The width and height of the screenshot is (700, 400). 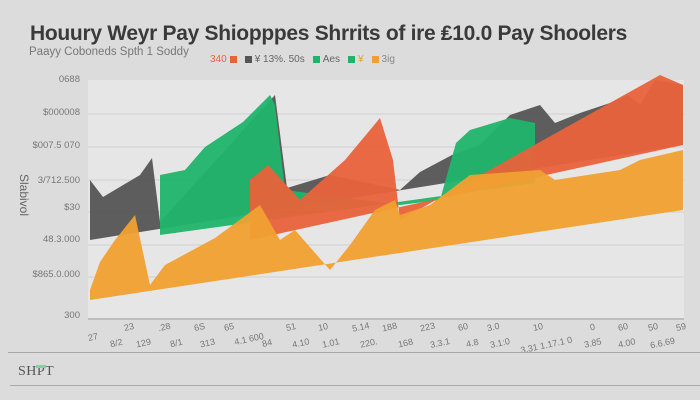 What do you see at coordinates (218, 59) in the screenshot?
I see `legend-label: 340` at bounding box center [218, 59].